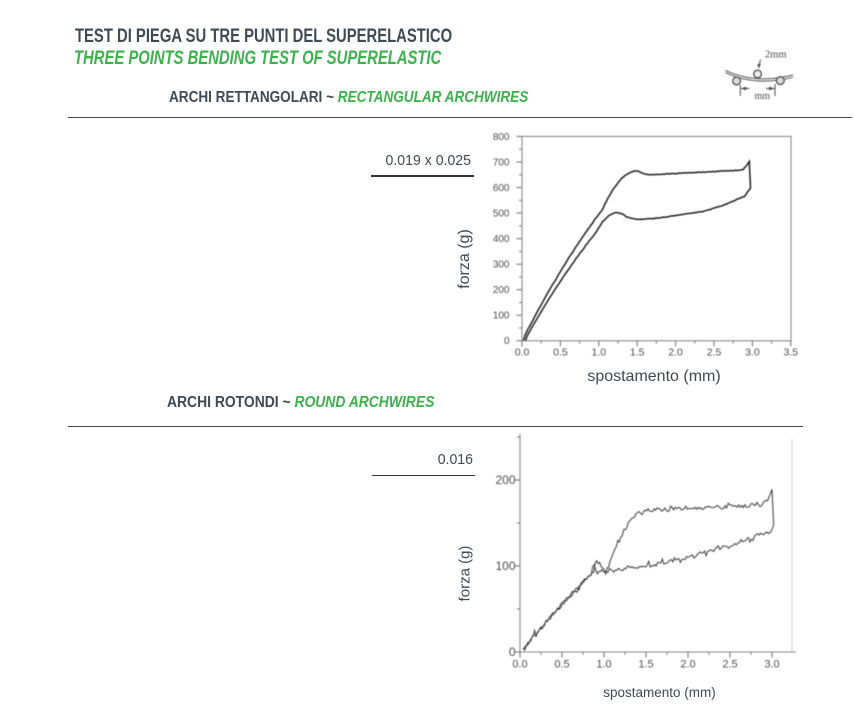  I want to click on svg-text: 700, so click(501, 162).